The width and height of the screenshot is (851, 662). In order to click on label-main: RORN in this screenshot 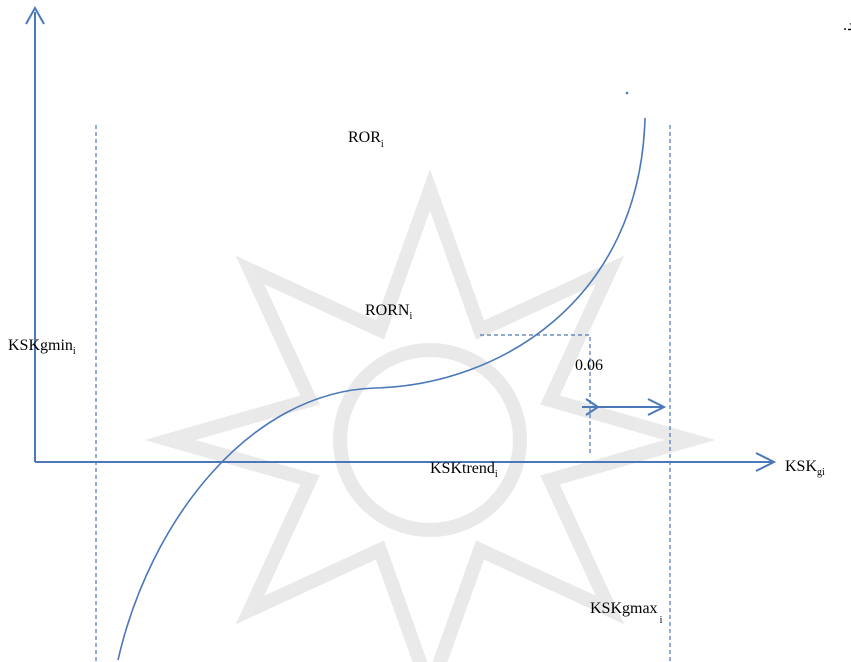, I will do `click(387, 310)`.